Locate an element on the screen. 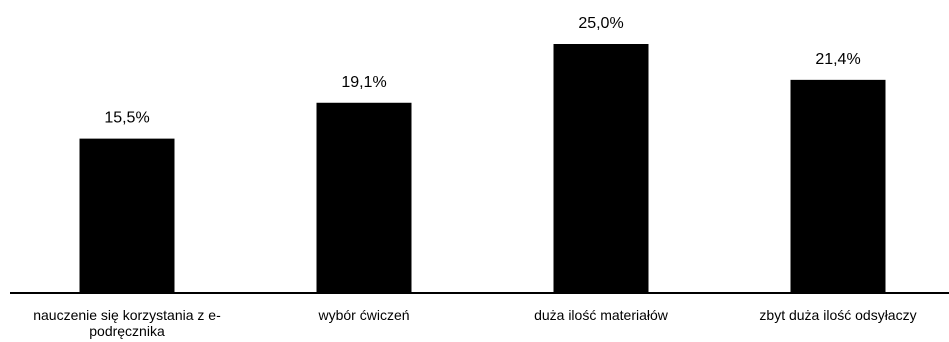 This screenshot has width=949, height=342. data-label-3: 25,0% is located at coordinates (600, 23).